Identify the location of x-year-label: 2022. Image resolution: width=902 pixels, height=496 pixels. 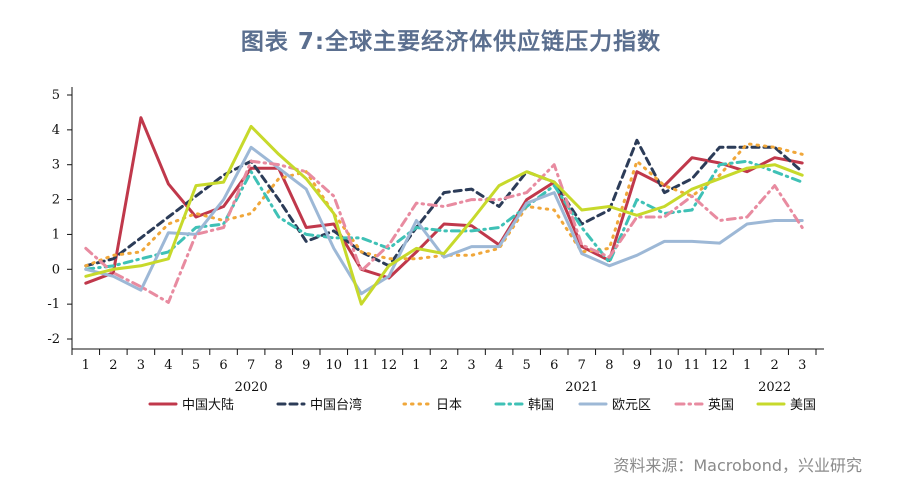
(774, 387).